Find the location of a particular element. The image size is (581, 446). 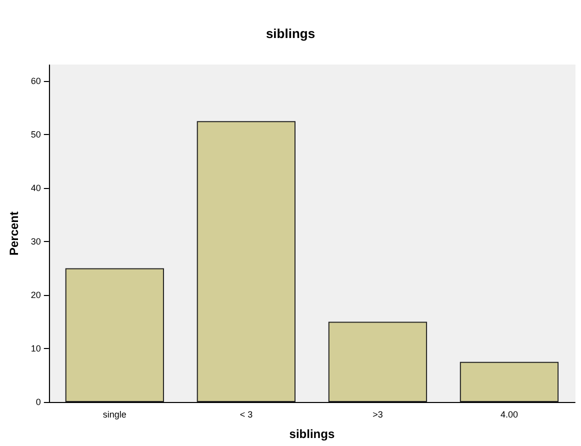

x-tick-label: < 3 is located at coordinates (246, 415).